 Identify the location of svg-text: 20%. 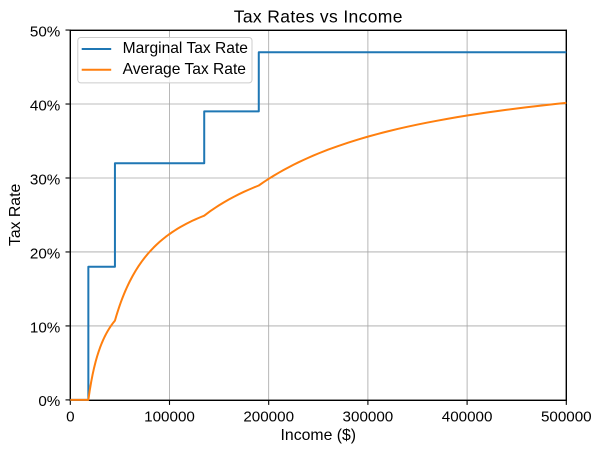
(45, 253).